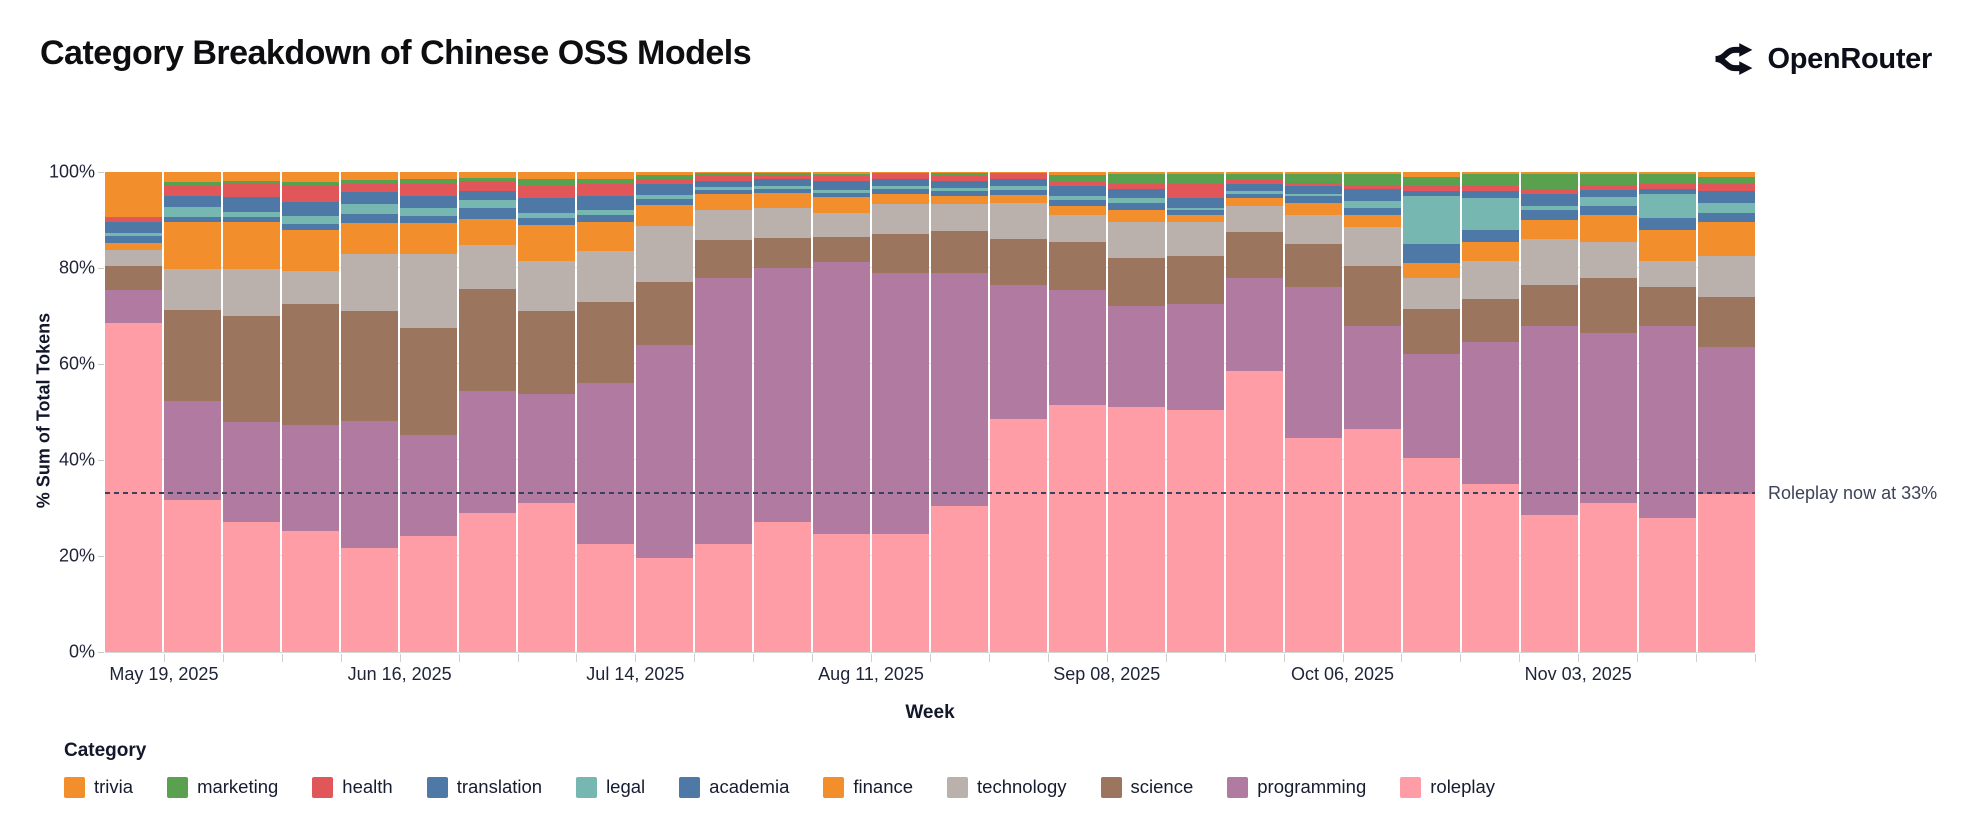 This screenshot has width=1978, height=828. I want to click on bar-week-Jul 14, 2025, so click(605, 412).